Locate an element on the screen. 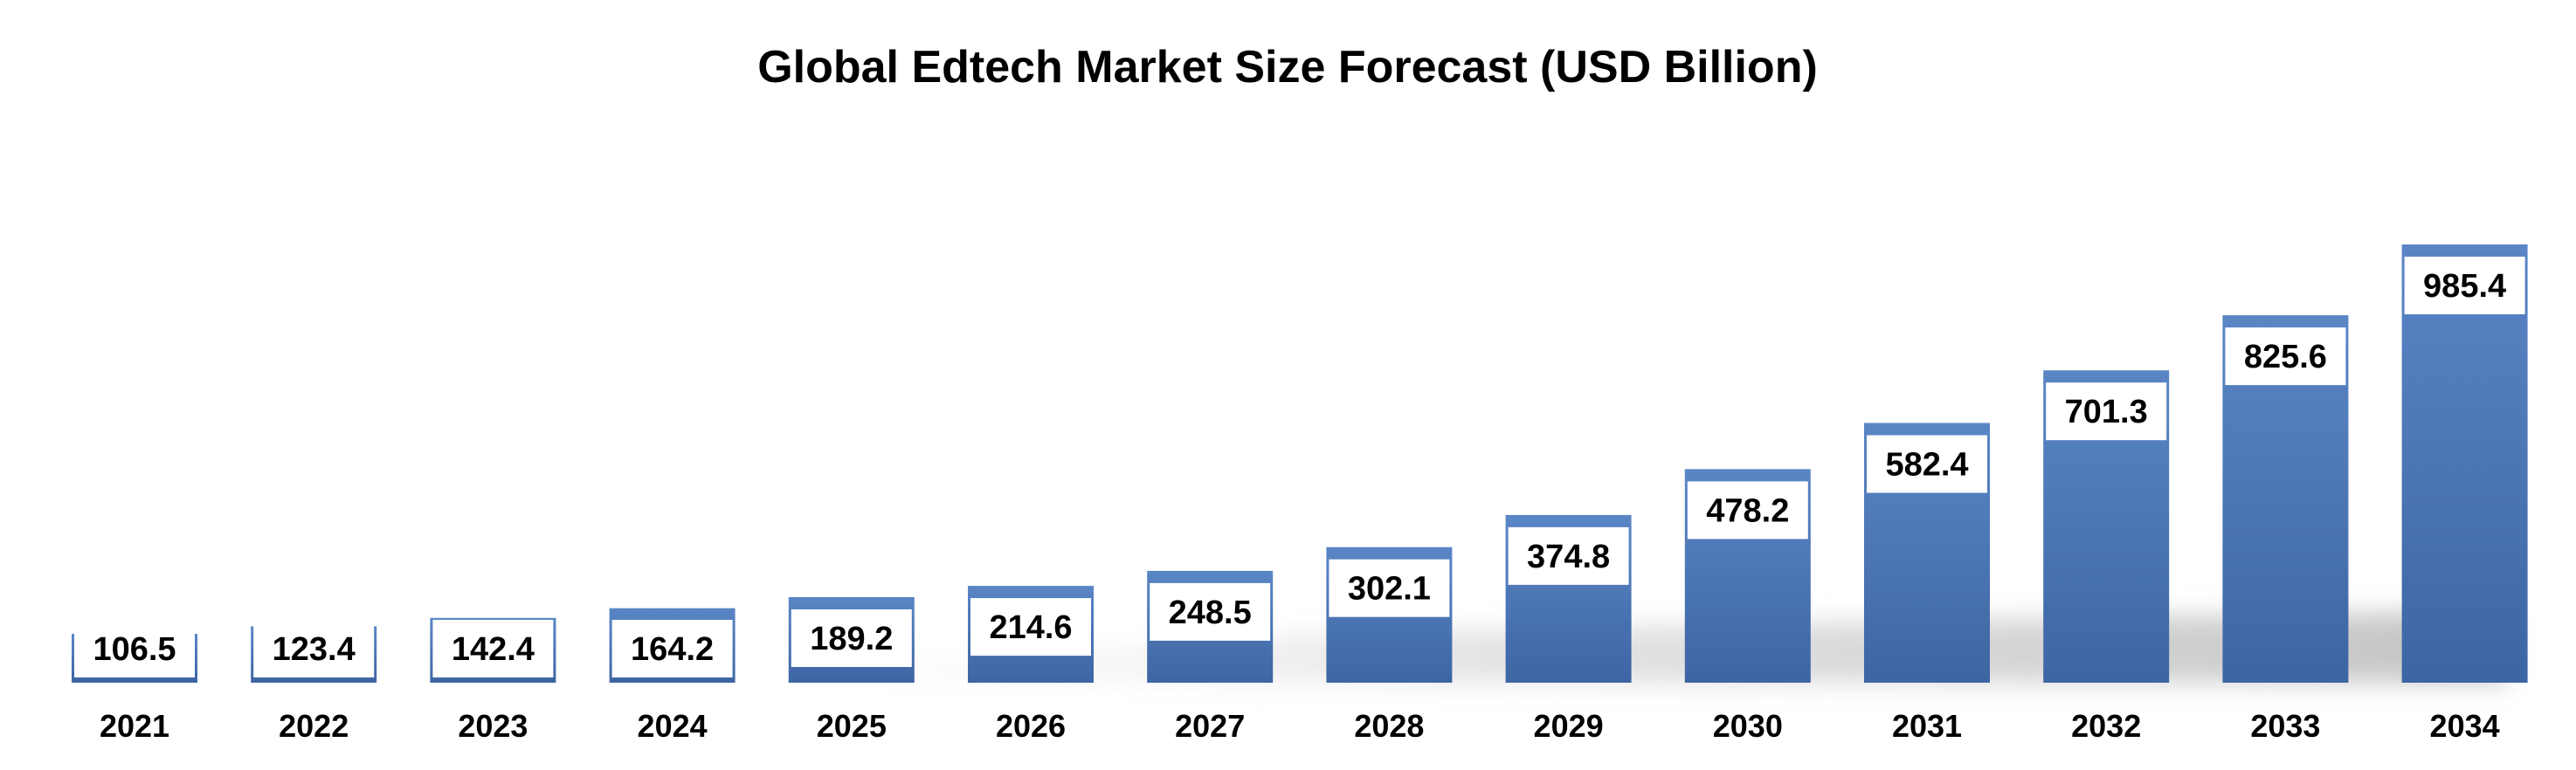 This screenshot has width=2576, height=770. x-tick-label: 2021 is located at coordinates (134, 726).